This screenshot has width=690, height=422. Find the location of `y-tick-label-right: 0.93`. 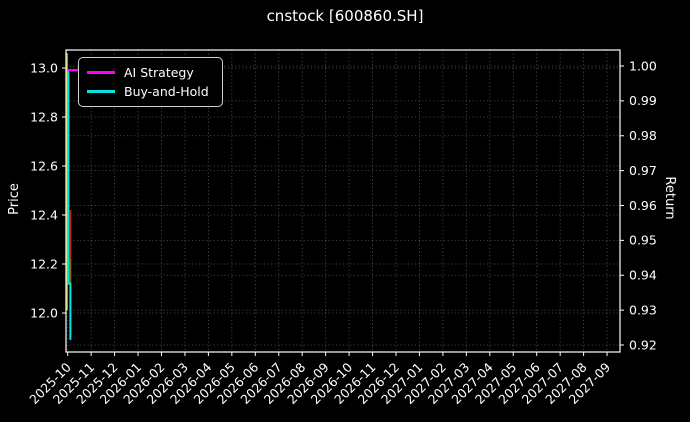

y-tick-label-right: 0.93 is located at coordinates (643, 309).